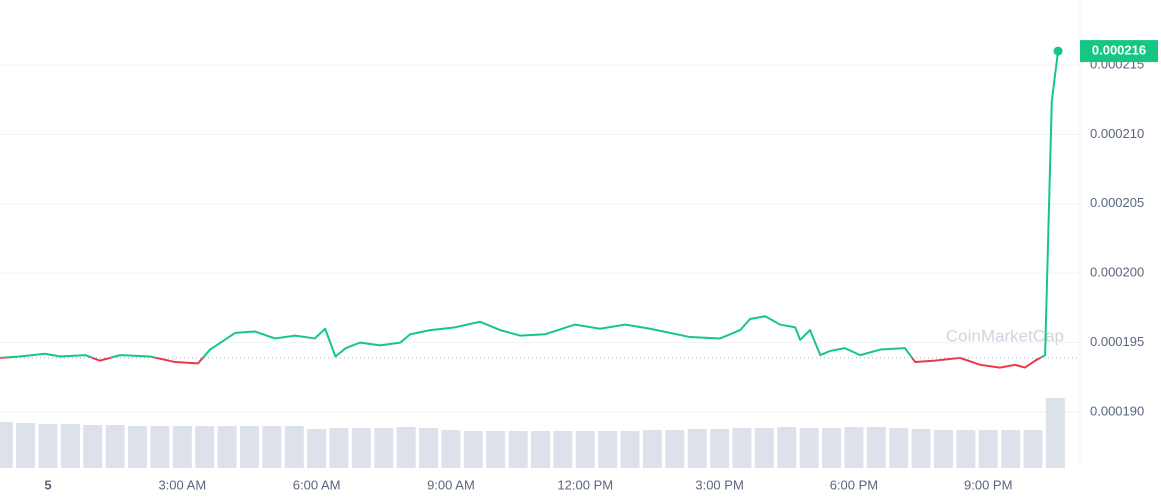 The image size is (1161, 500). I want to click on last-price-badge, so click(1119, 51).